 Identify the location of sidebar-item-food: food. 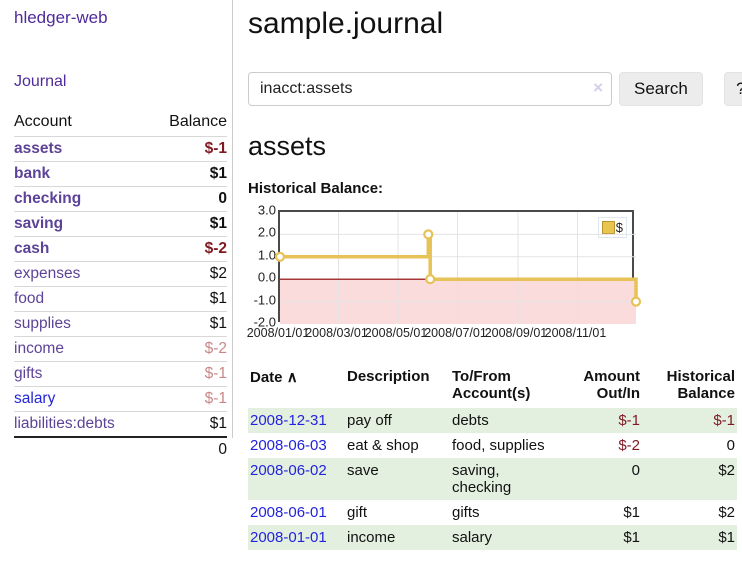
(29, 298).